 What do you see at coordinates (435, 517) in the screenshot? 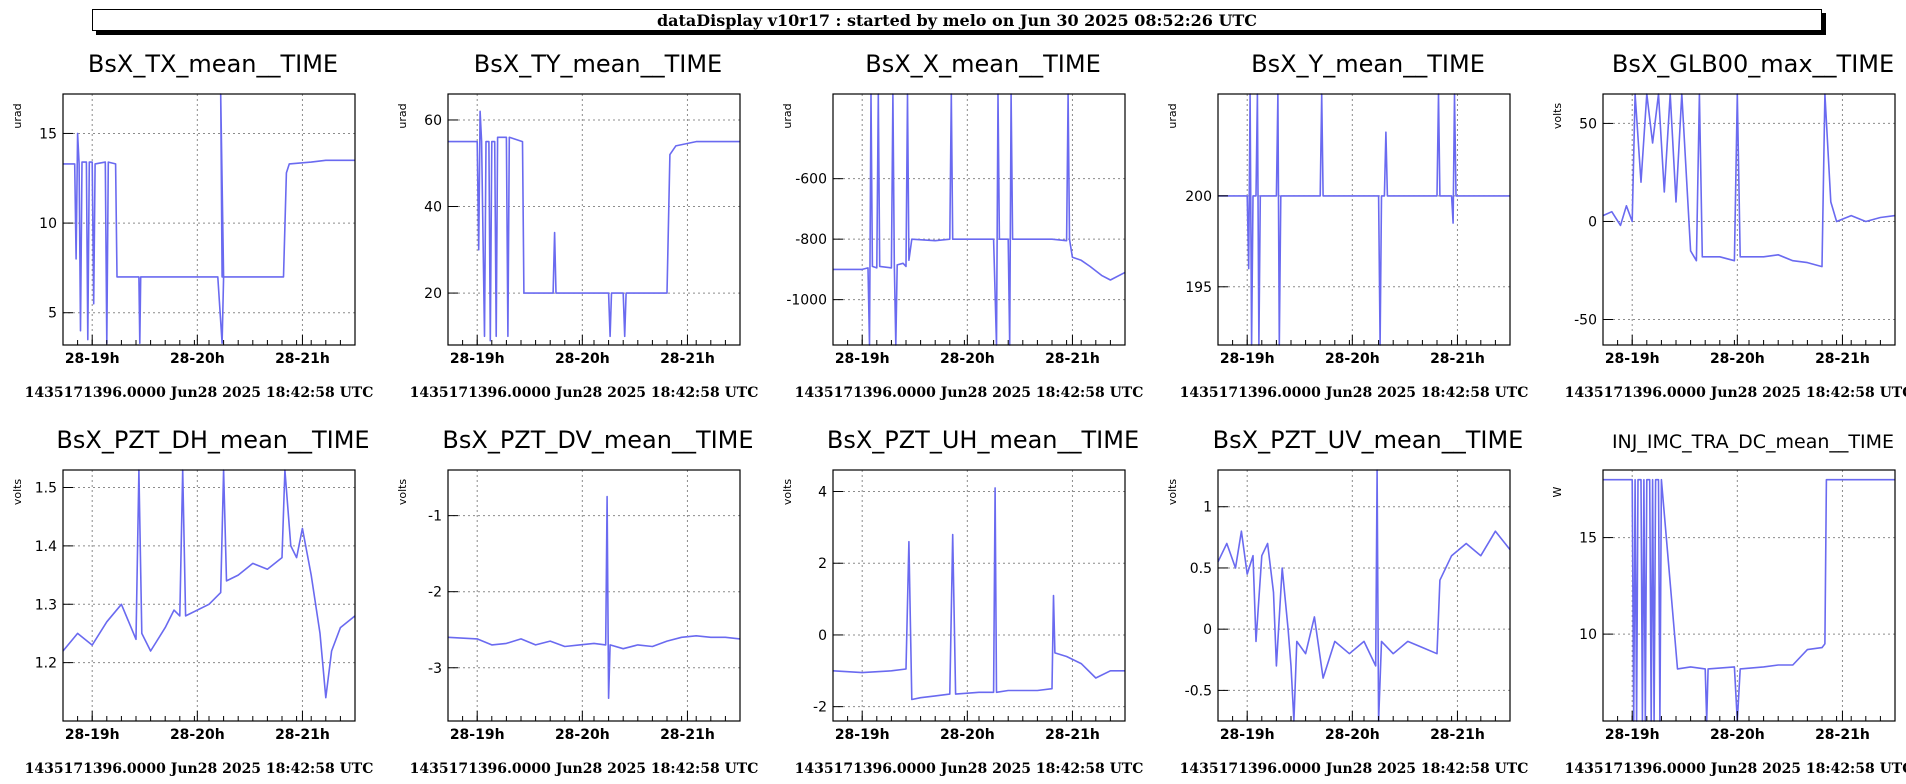
I see `y-tick-label: -1` at bounding box center [435, 517].